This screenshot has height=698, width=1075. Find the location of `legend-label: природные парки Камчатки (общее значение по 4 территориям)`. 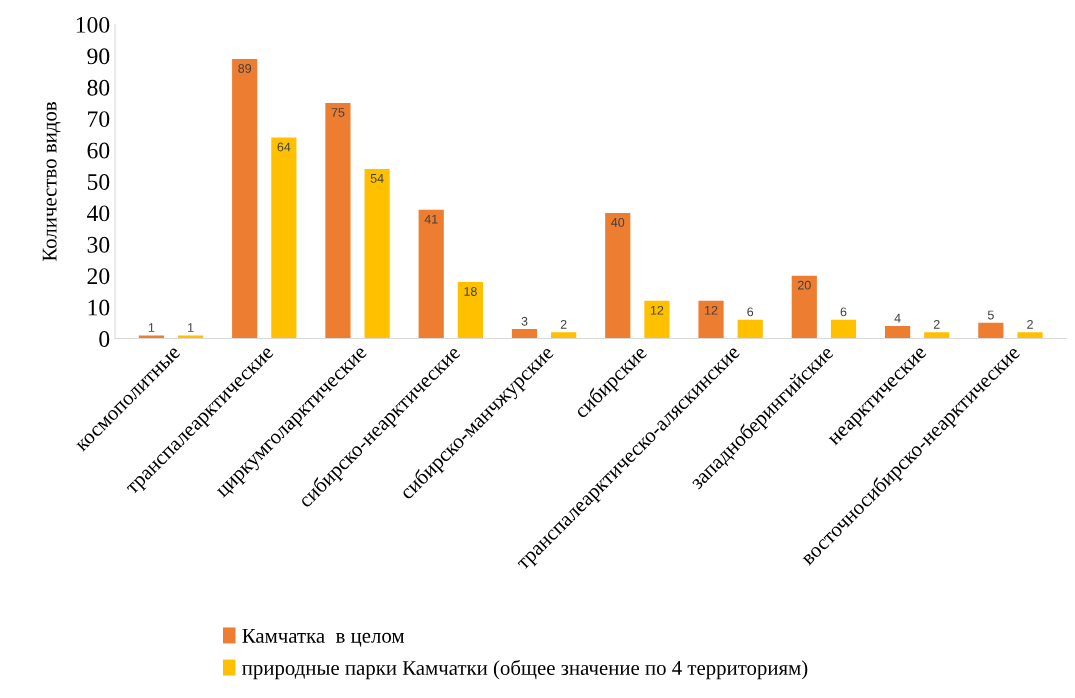

legend-label: природные парки Камчатки (общее значение по 4 территориям) is located at coordinates (525, 669).